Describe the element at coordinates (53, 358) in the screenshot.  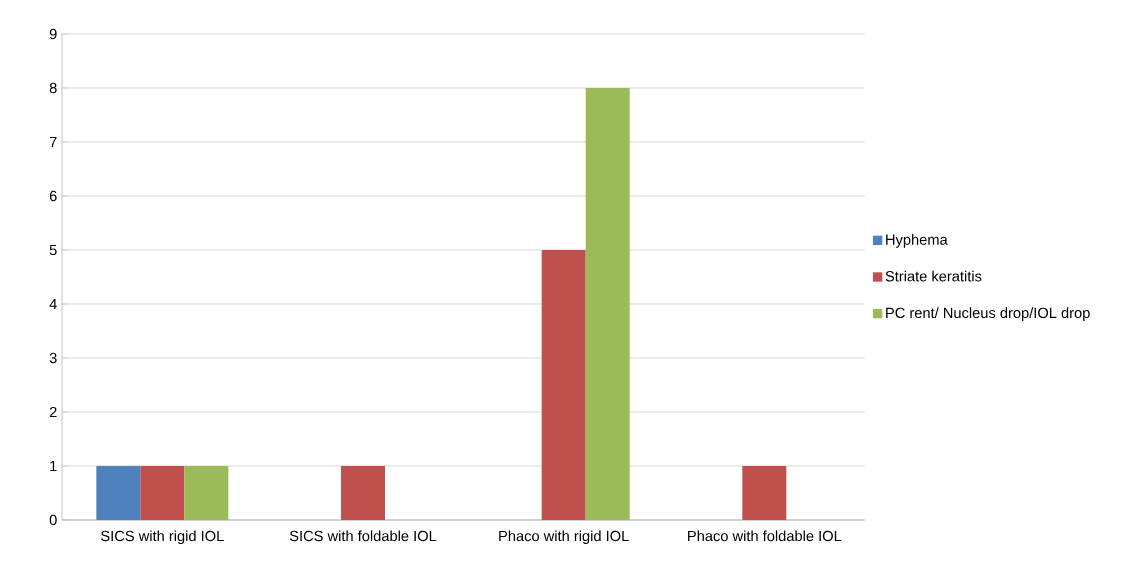
I see `y-tick-label: 3` at that location.